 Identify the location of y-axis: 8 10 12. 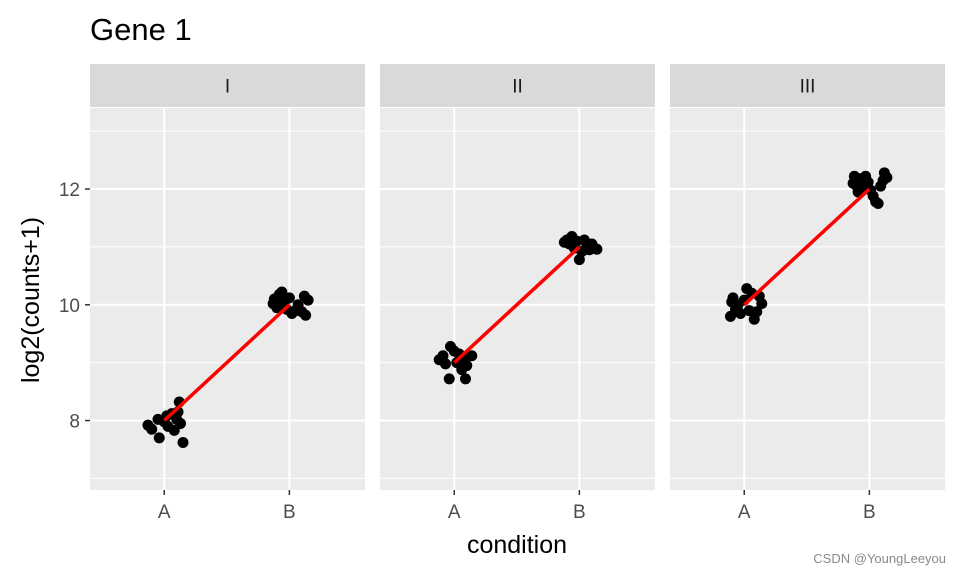
(74, 306).